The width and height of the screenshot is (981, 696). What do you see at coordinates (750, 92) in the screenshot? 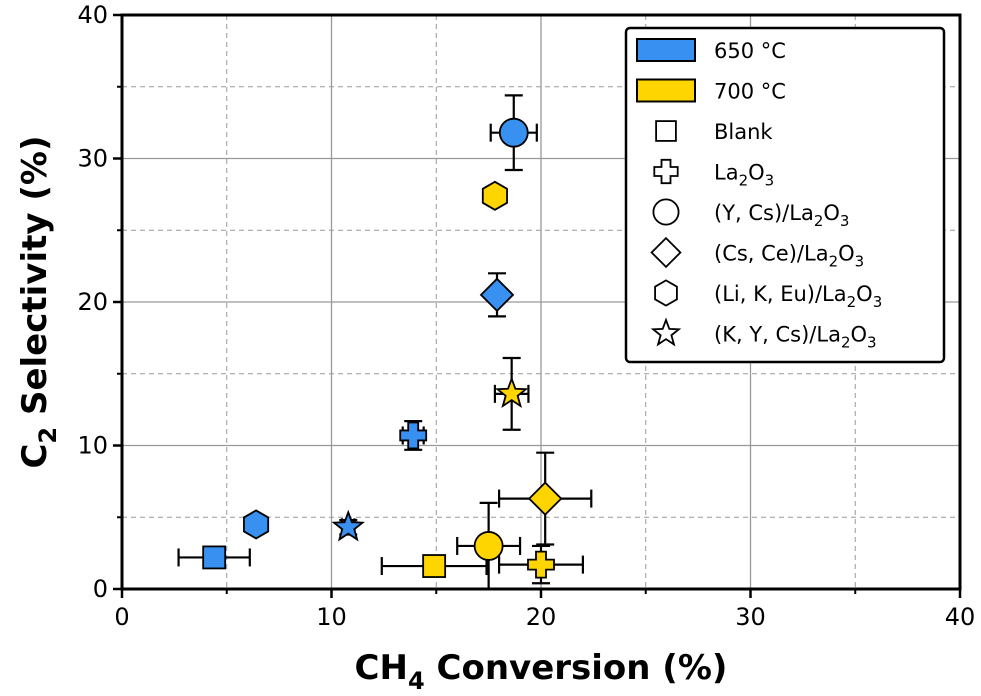
I see `legend-label: 700 °C` at bounding box center [750, 92].